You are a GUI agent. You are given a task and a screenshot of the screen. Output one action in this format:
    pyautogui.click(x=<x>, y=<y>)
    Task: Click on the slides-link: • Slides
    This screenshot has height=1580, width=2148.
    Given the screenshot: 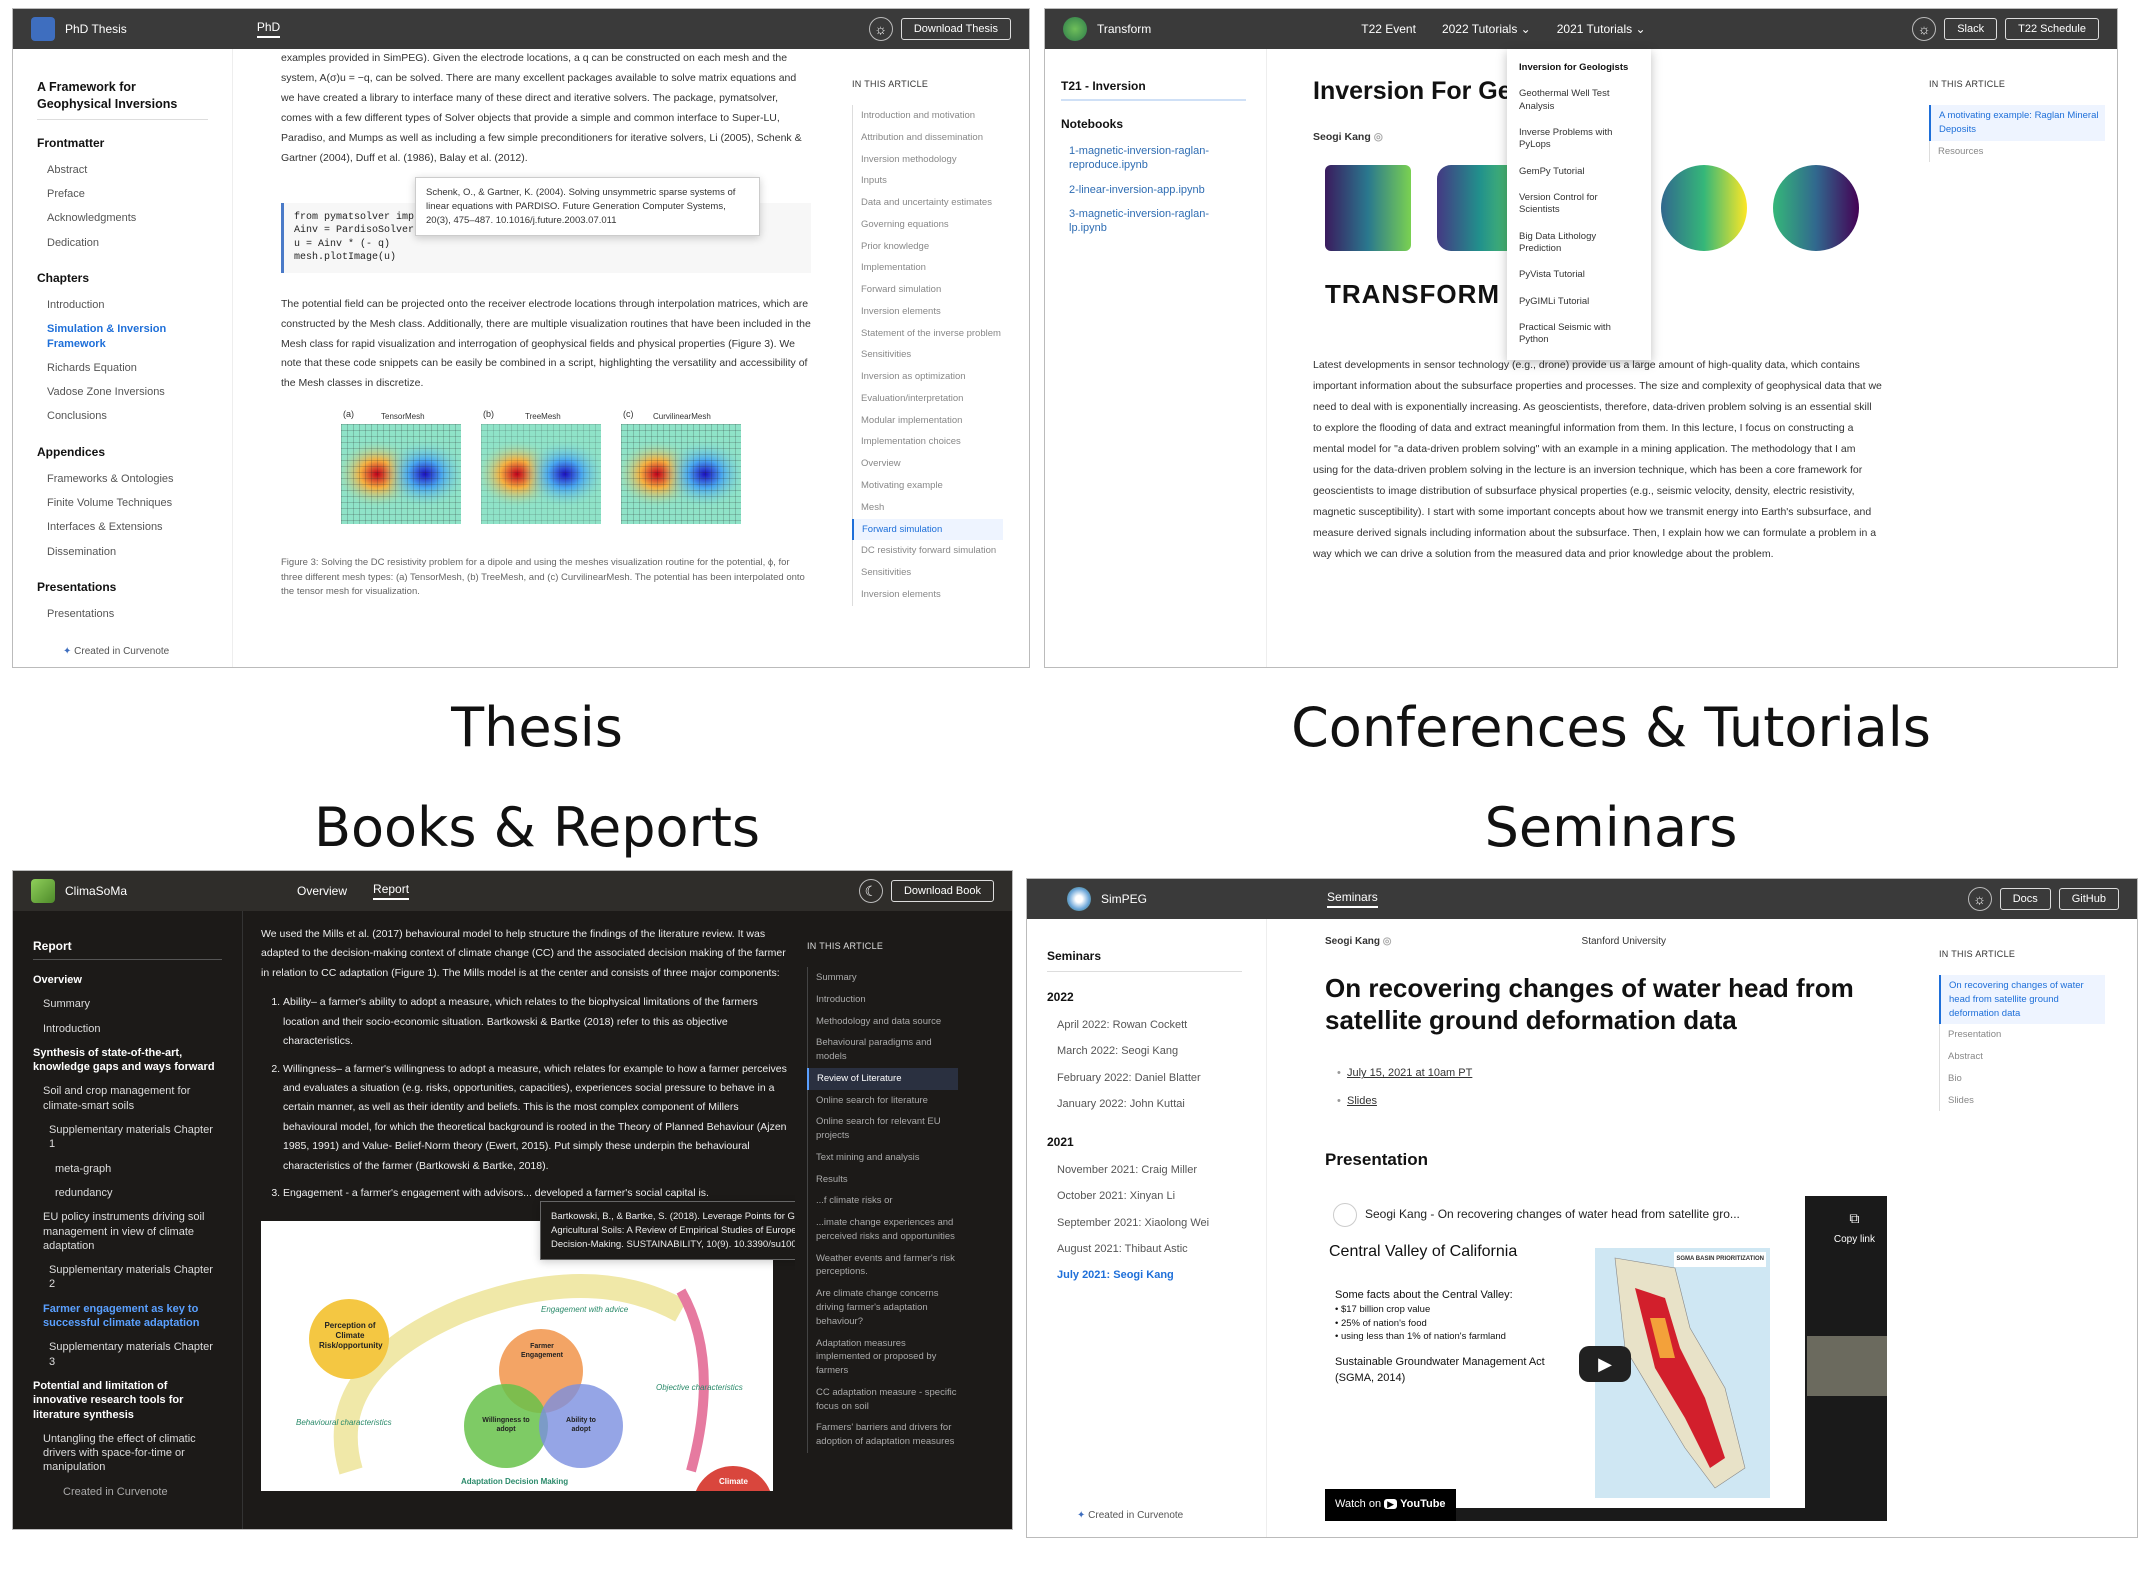 What is the action you would take?
    pyautogui.click(x=1357, y=1100)
    